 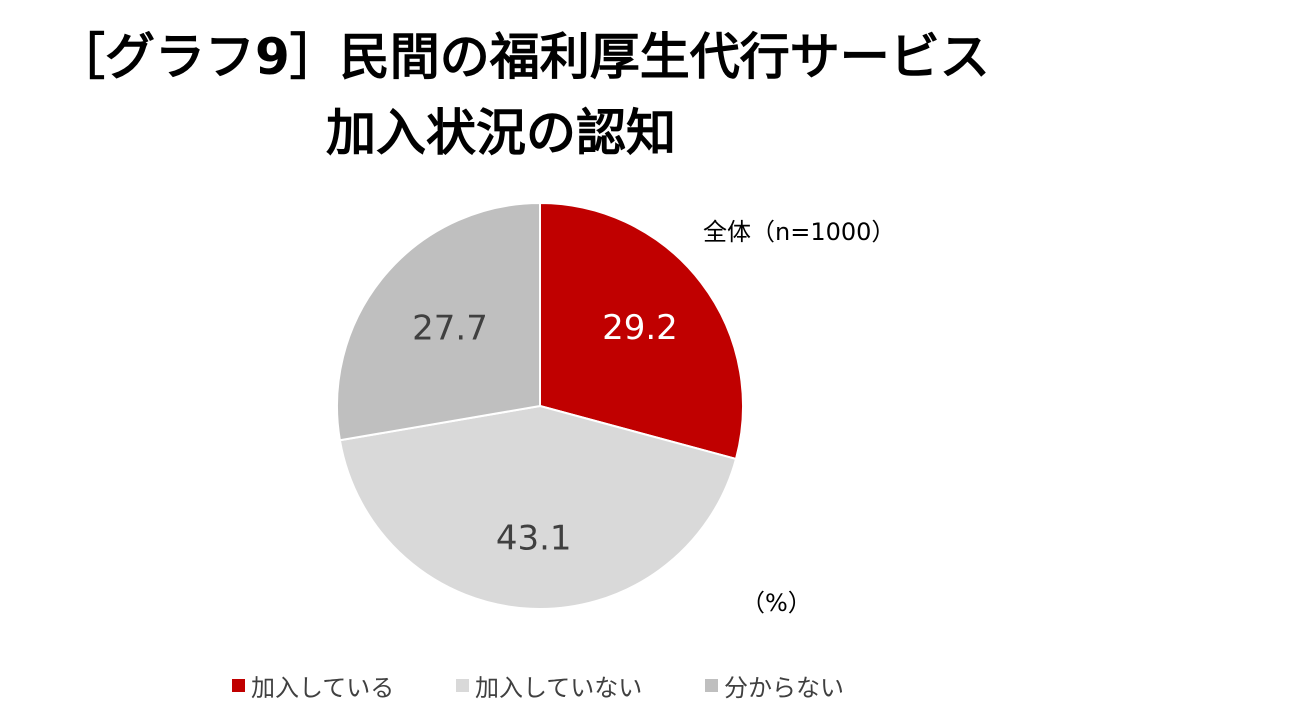 What do you see at coordinates (450, 329) in the screenshot?
I see `data-label-unknown: 27.7` at bounding box center [450, 329].